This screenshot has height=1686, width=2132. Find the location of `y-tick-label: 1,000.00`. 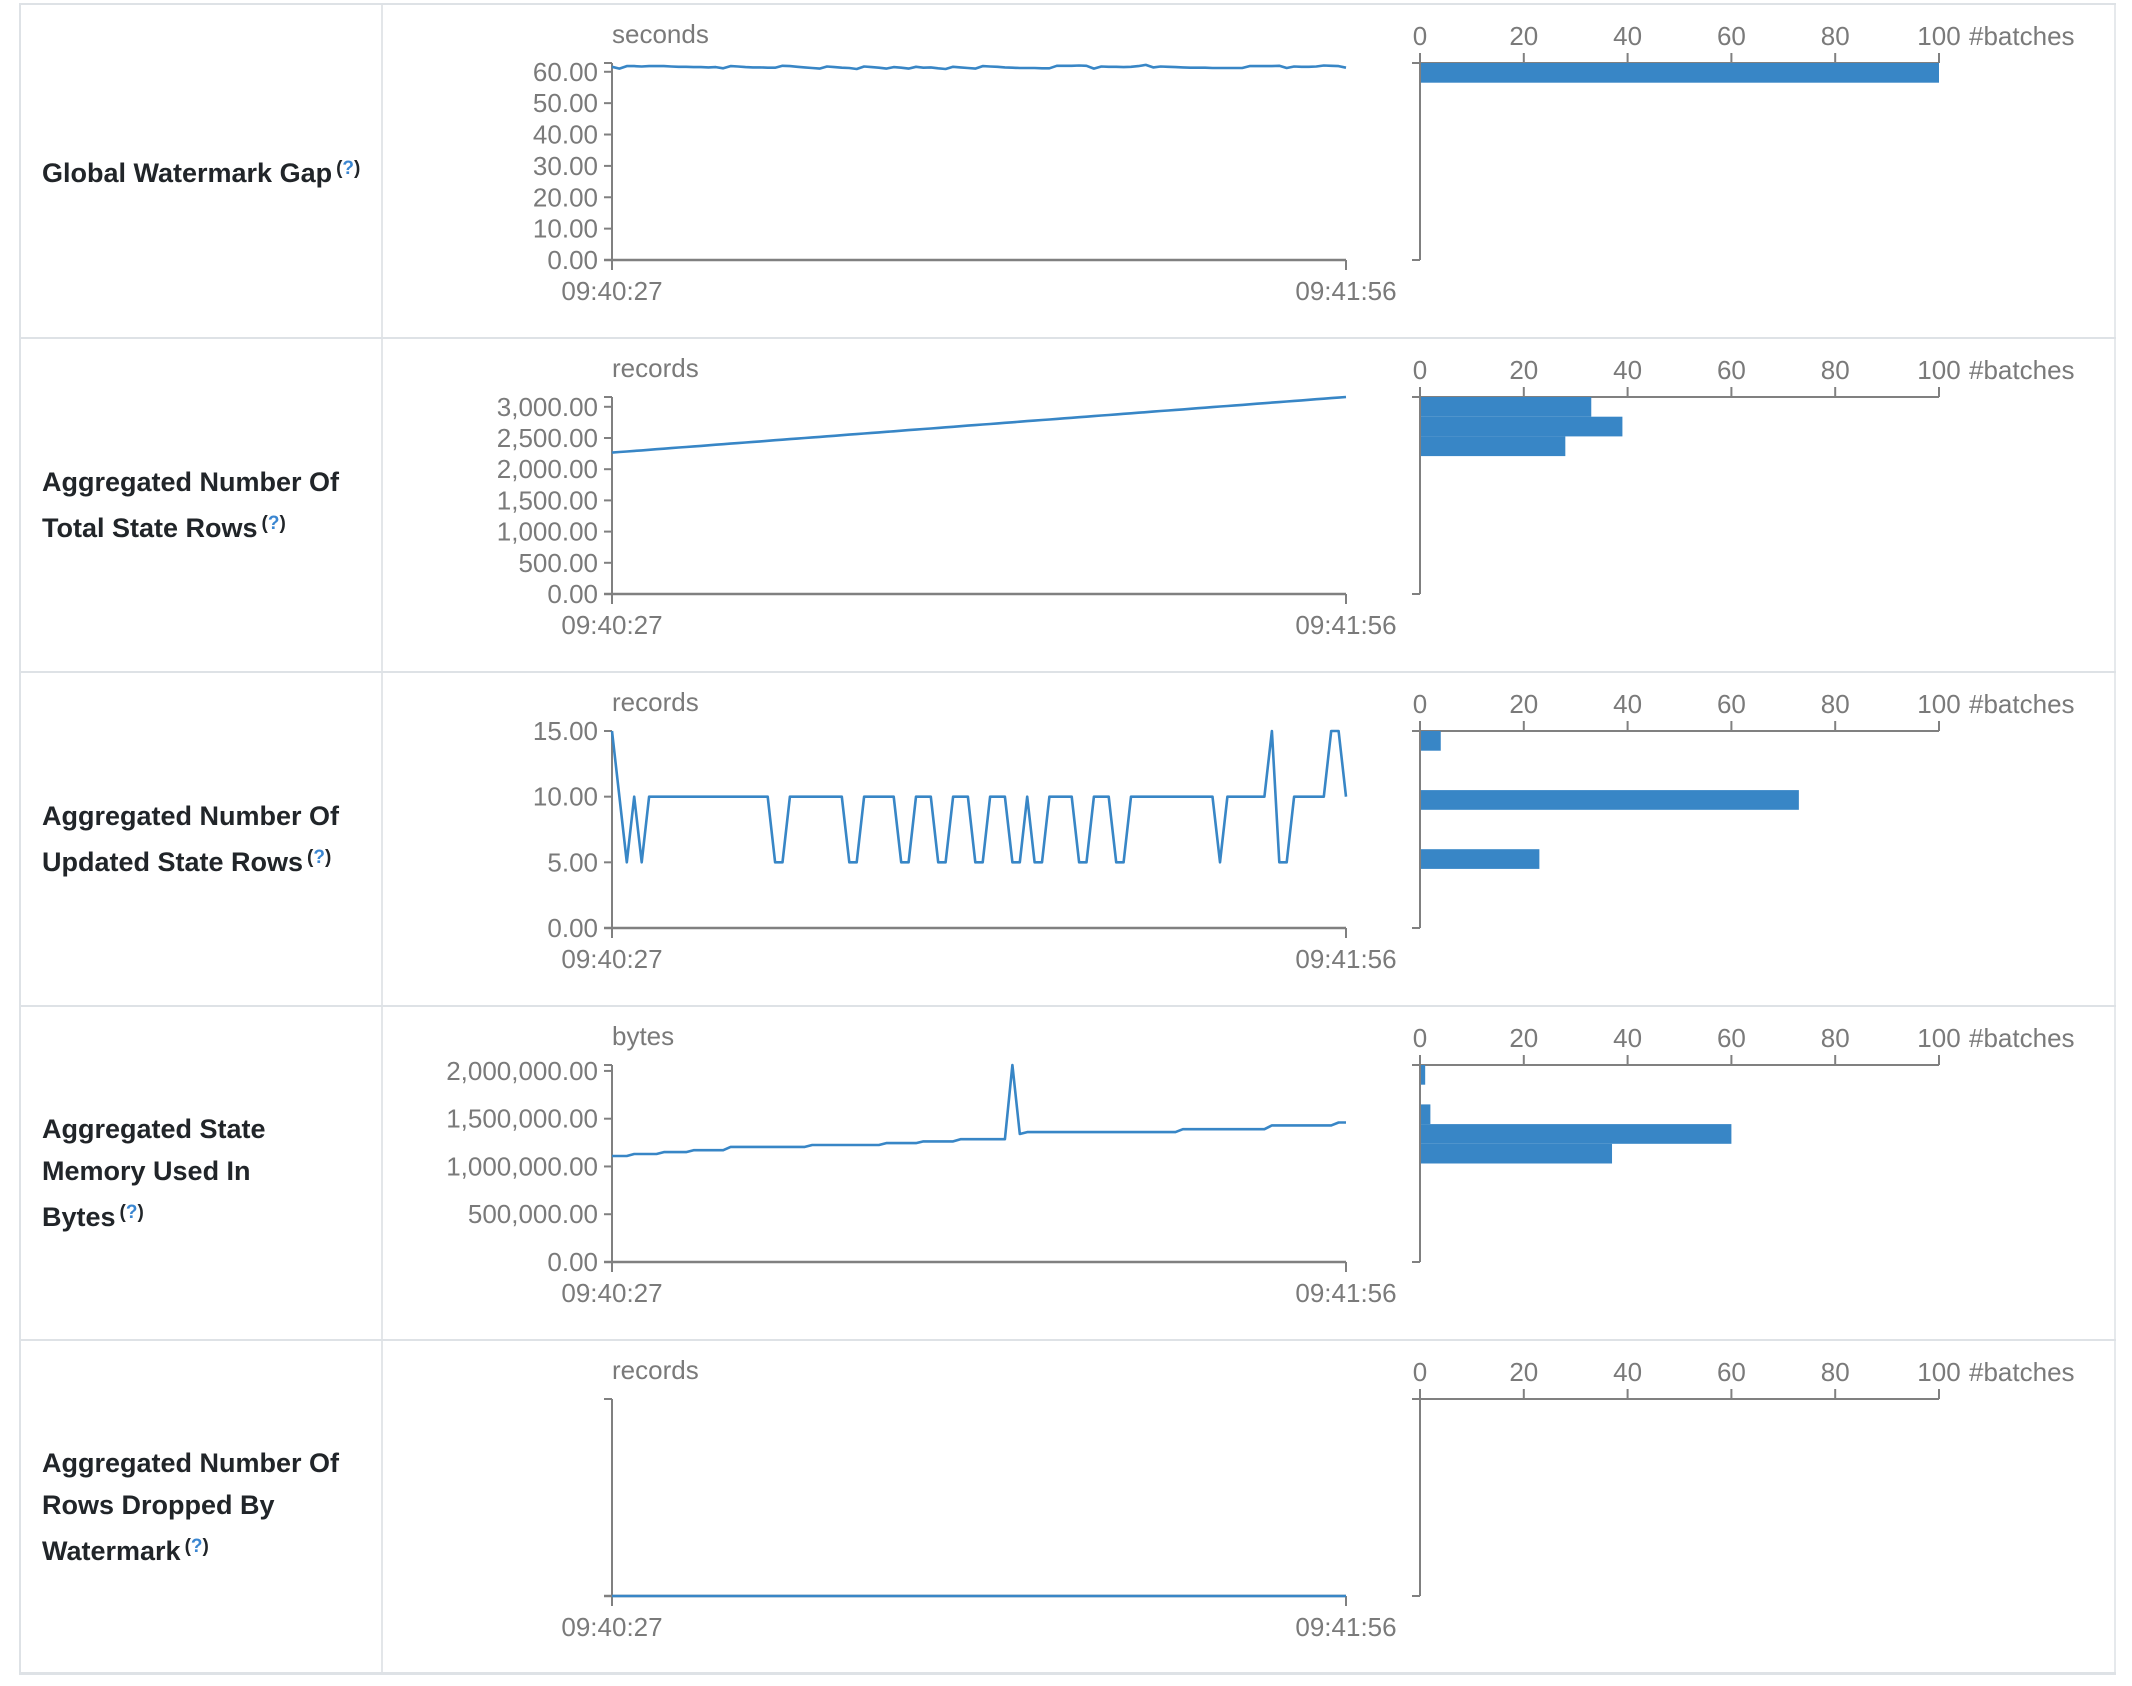

y-tick-label: 1,000.00 is located at coordinates (547, 532).